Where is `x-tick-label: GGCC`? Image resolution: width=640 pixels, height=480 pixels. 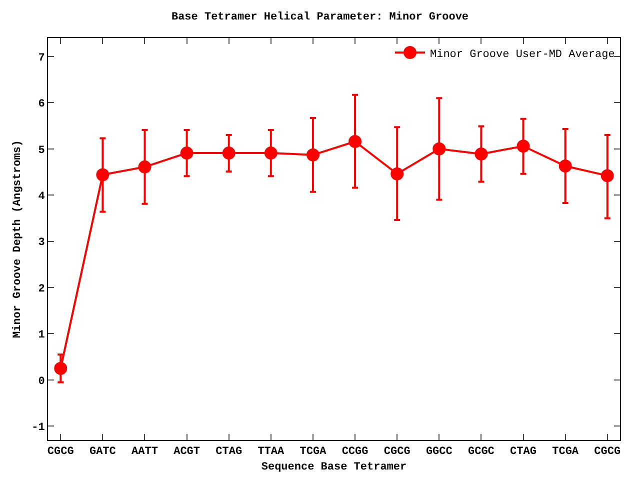 x-tick-label: GGCC is located at coordinates (439, 452).